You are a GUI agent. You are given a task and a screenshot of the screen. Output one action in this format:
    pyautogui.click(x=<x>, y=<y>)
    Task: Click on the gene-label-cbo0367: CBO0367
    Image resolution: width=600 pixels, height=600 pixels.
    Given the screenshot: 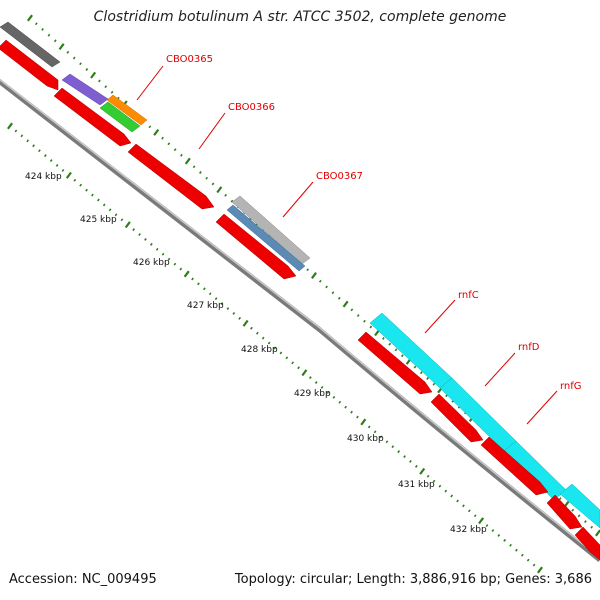 What is the action you would take?
    pyautogui.click(x=339, y=176)
    